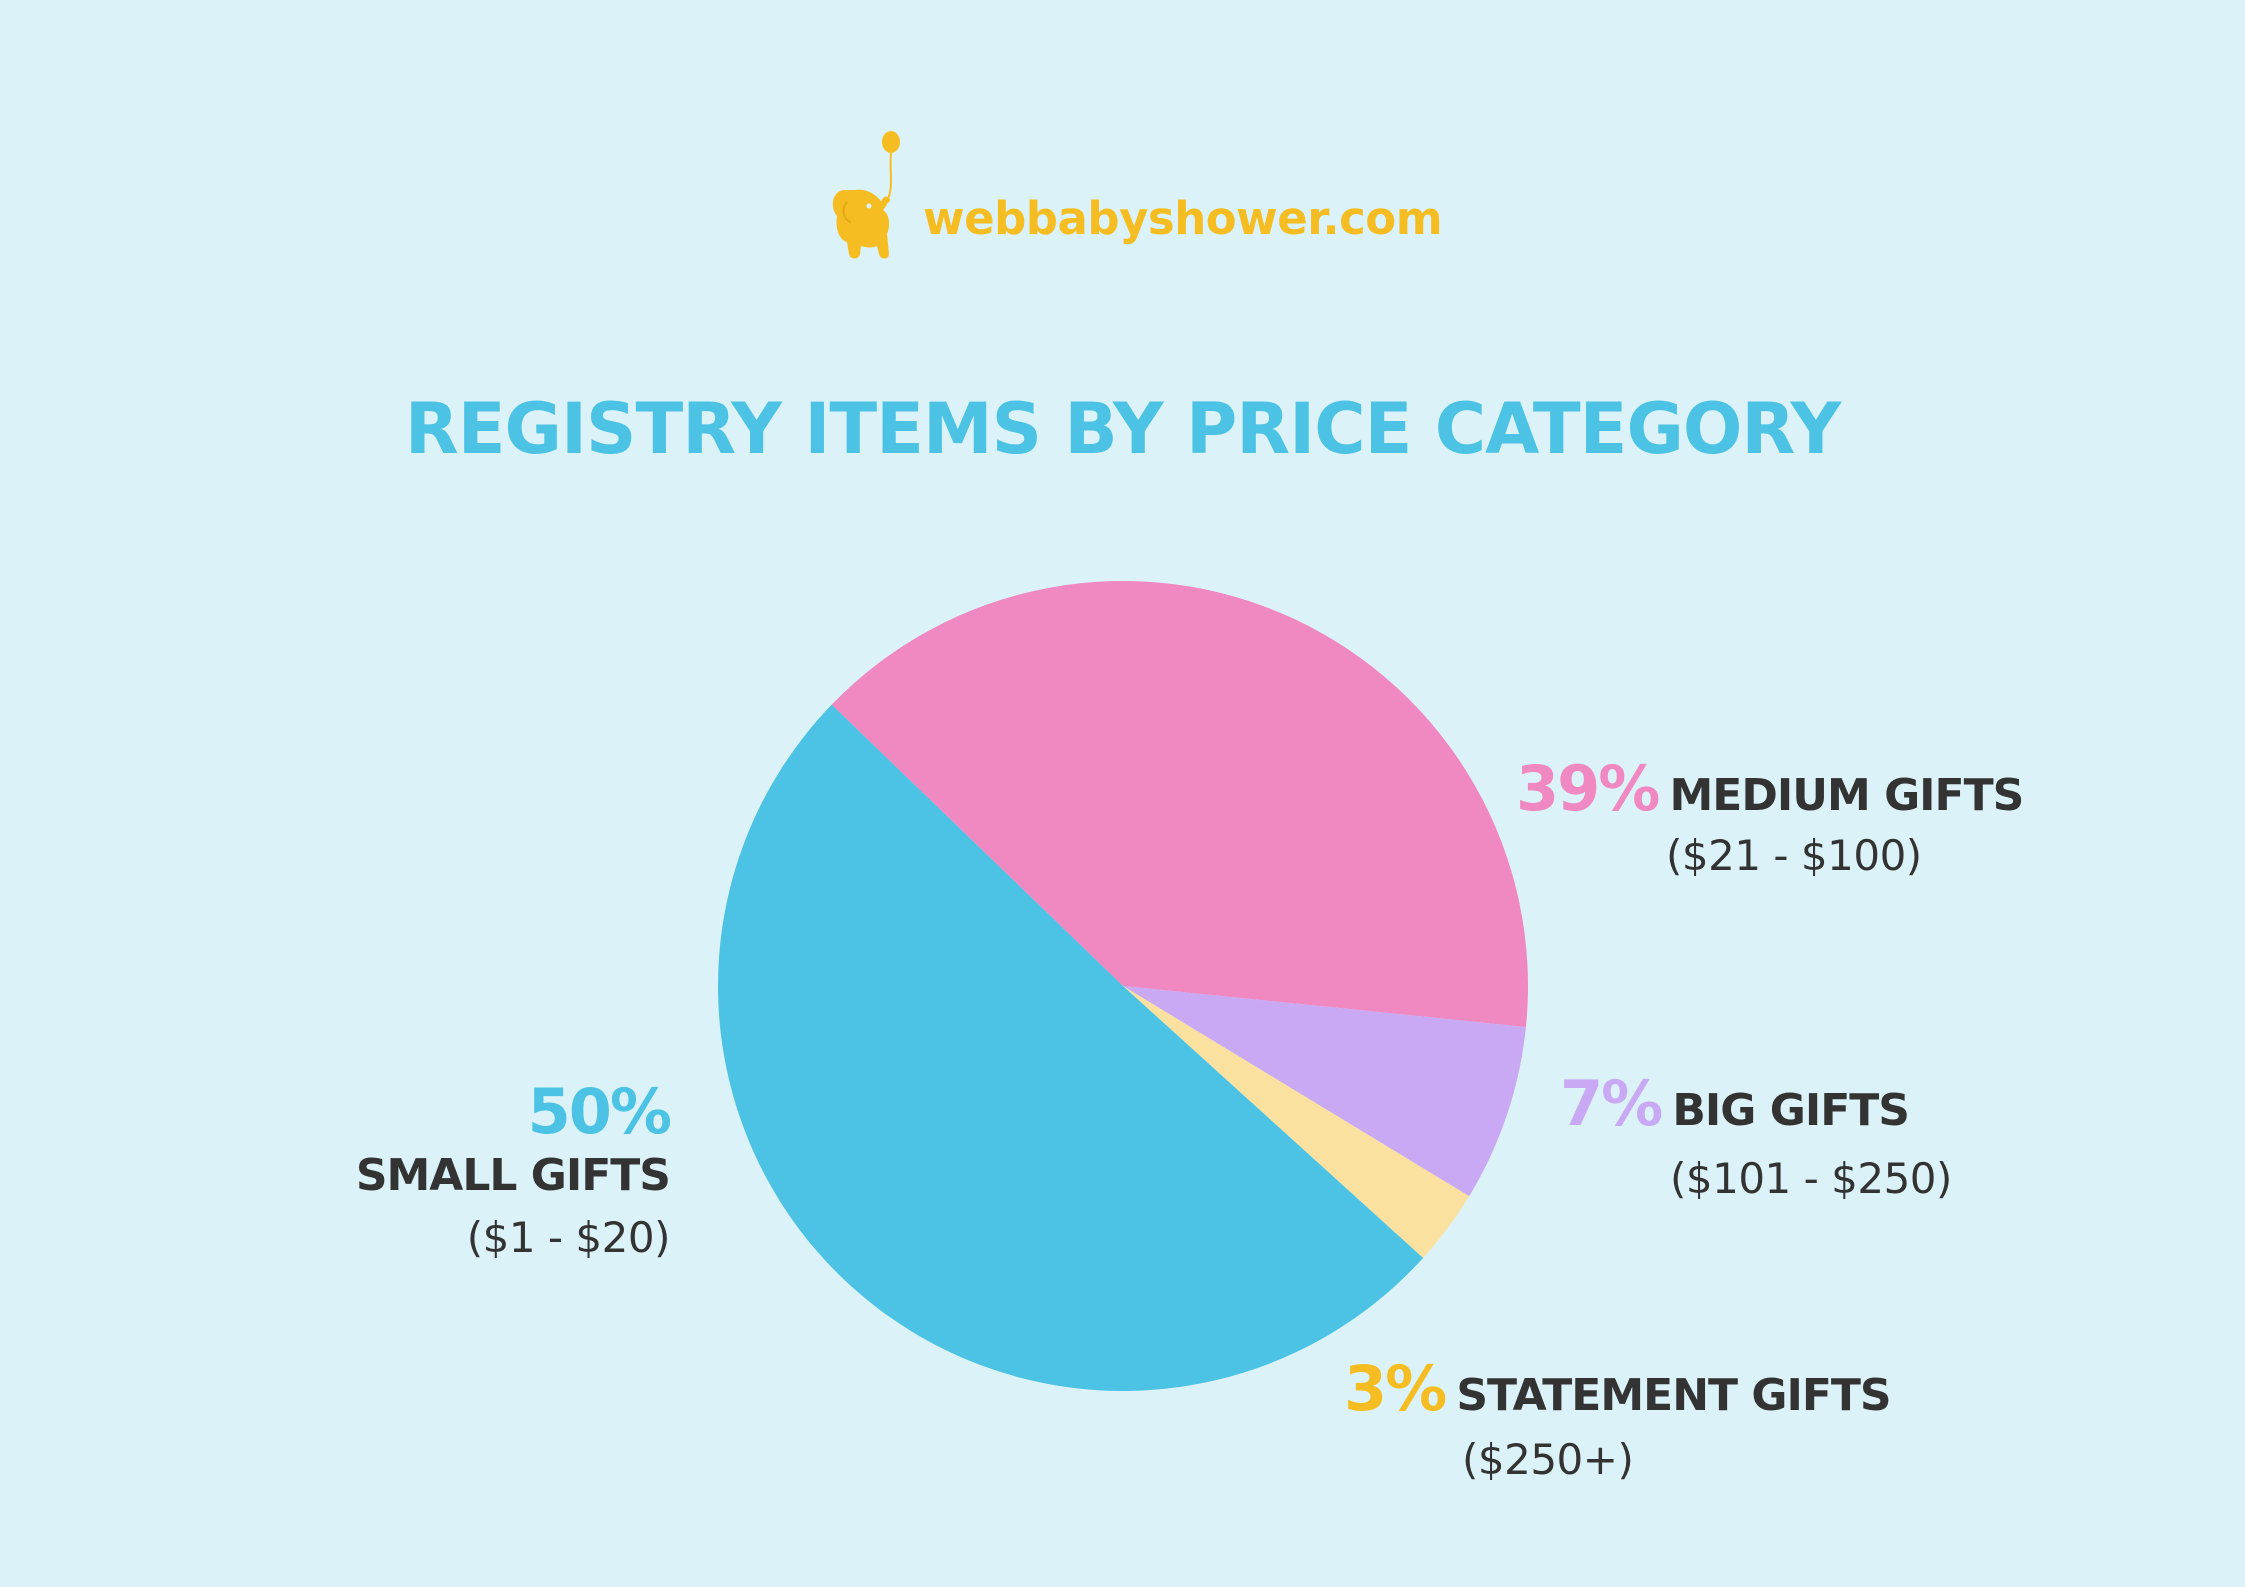 The image size is (2245, 1587). I want to click on label-small-gifts: 50% SMALL GIFTS ($1 - $20), so click(513, 1168).